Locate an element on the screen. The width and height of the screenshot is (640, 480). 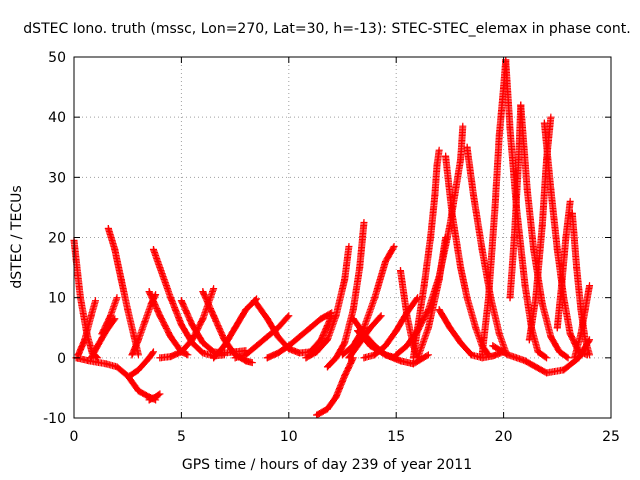
y-tick-label: 40 is located at coordinates (57, 118).